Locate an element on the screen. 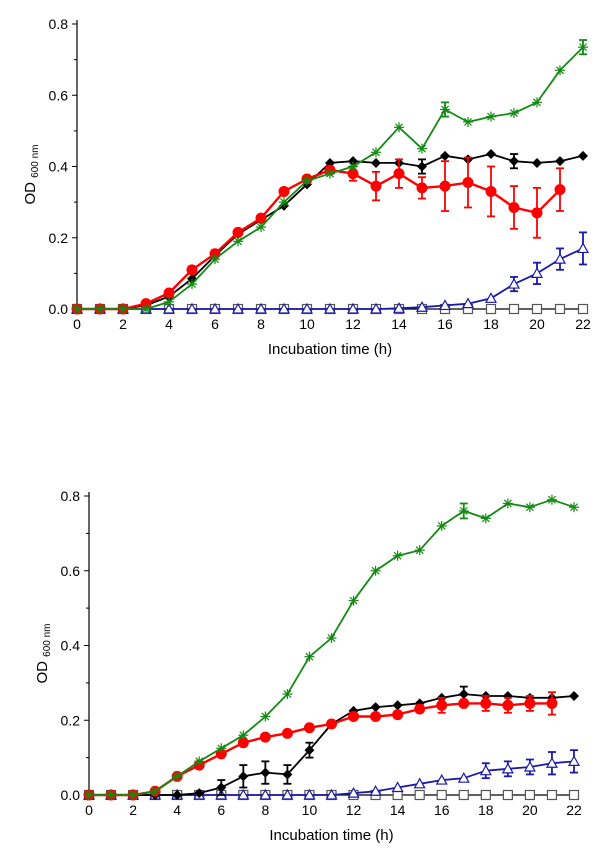 The image size is (596, 858). chart0-y-tick-label: 0.0 is located at coordinates (59, 309).